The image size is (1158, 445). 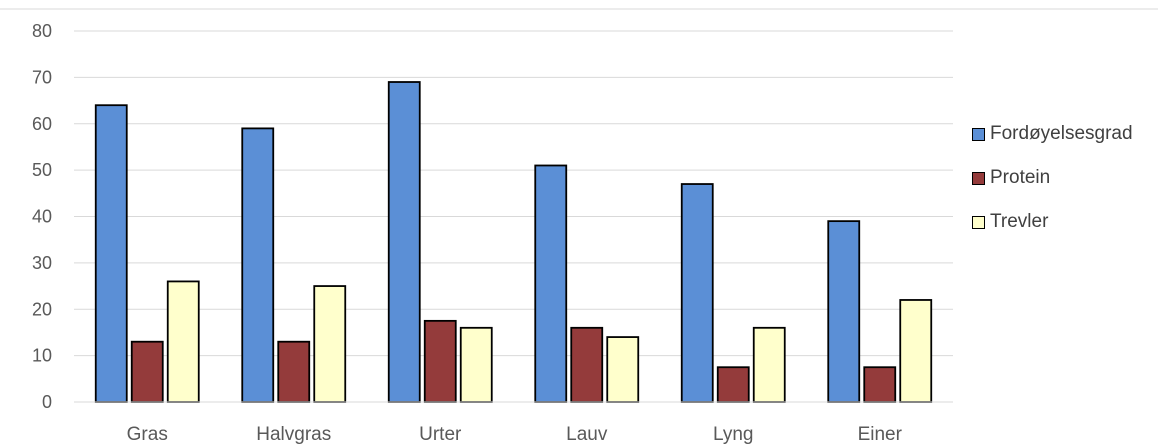 I want to click on legend-label-series-2: Trevler, so click(x=1019, y=221).